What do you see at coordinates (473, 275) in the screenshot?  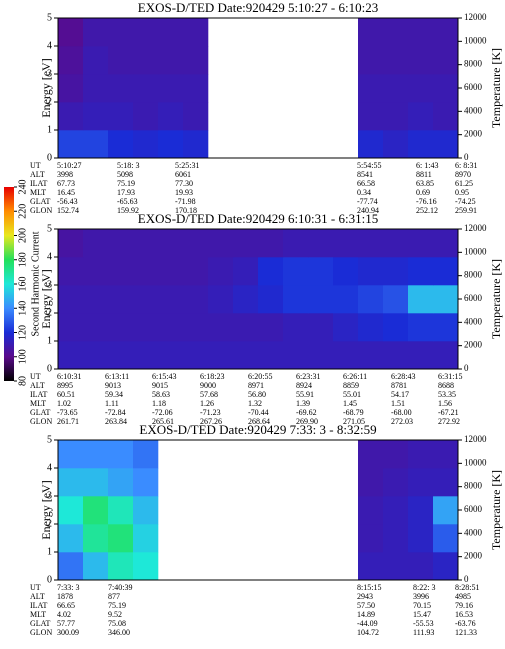 I see `y2-tick-label: 8000` at bounding box center [473, 275].